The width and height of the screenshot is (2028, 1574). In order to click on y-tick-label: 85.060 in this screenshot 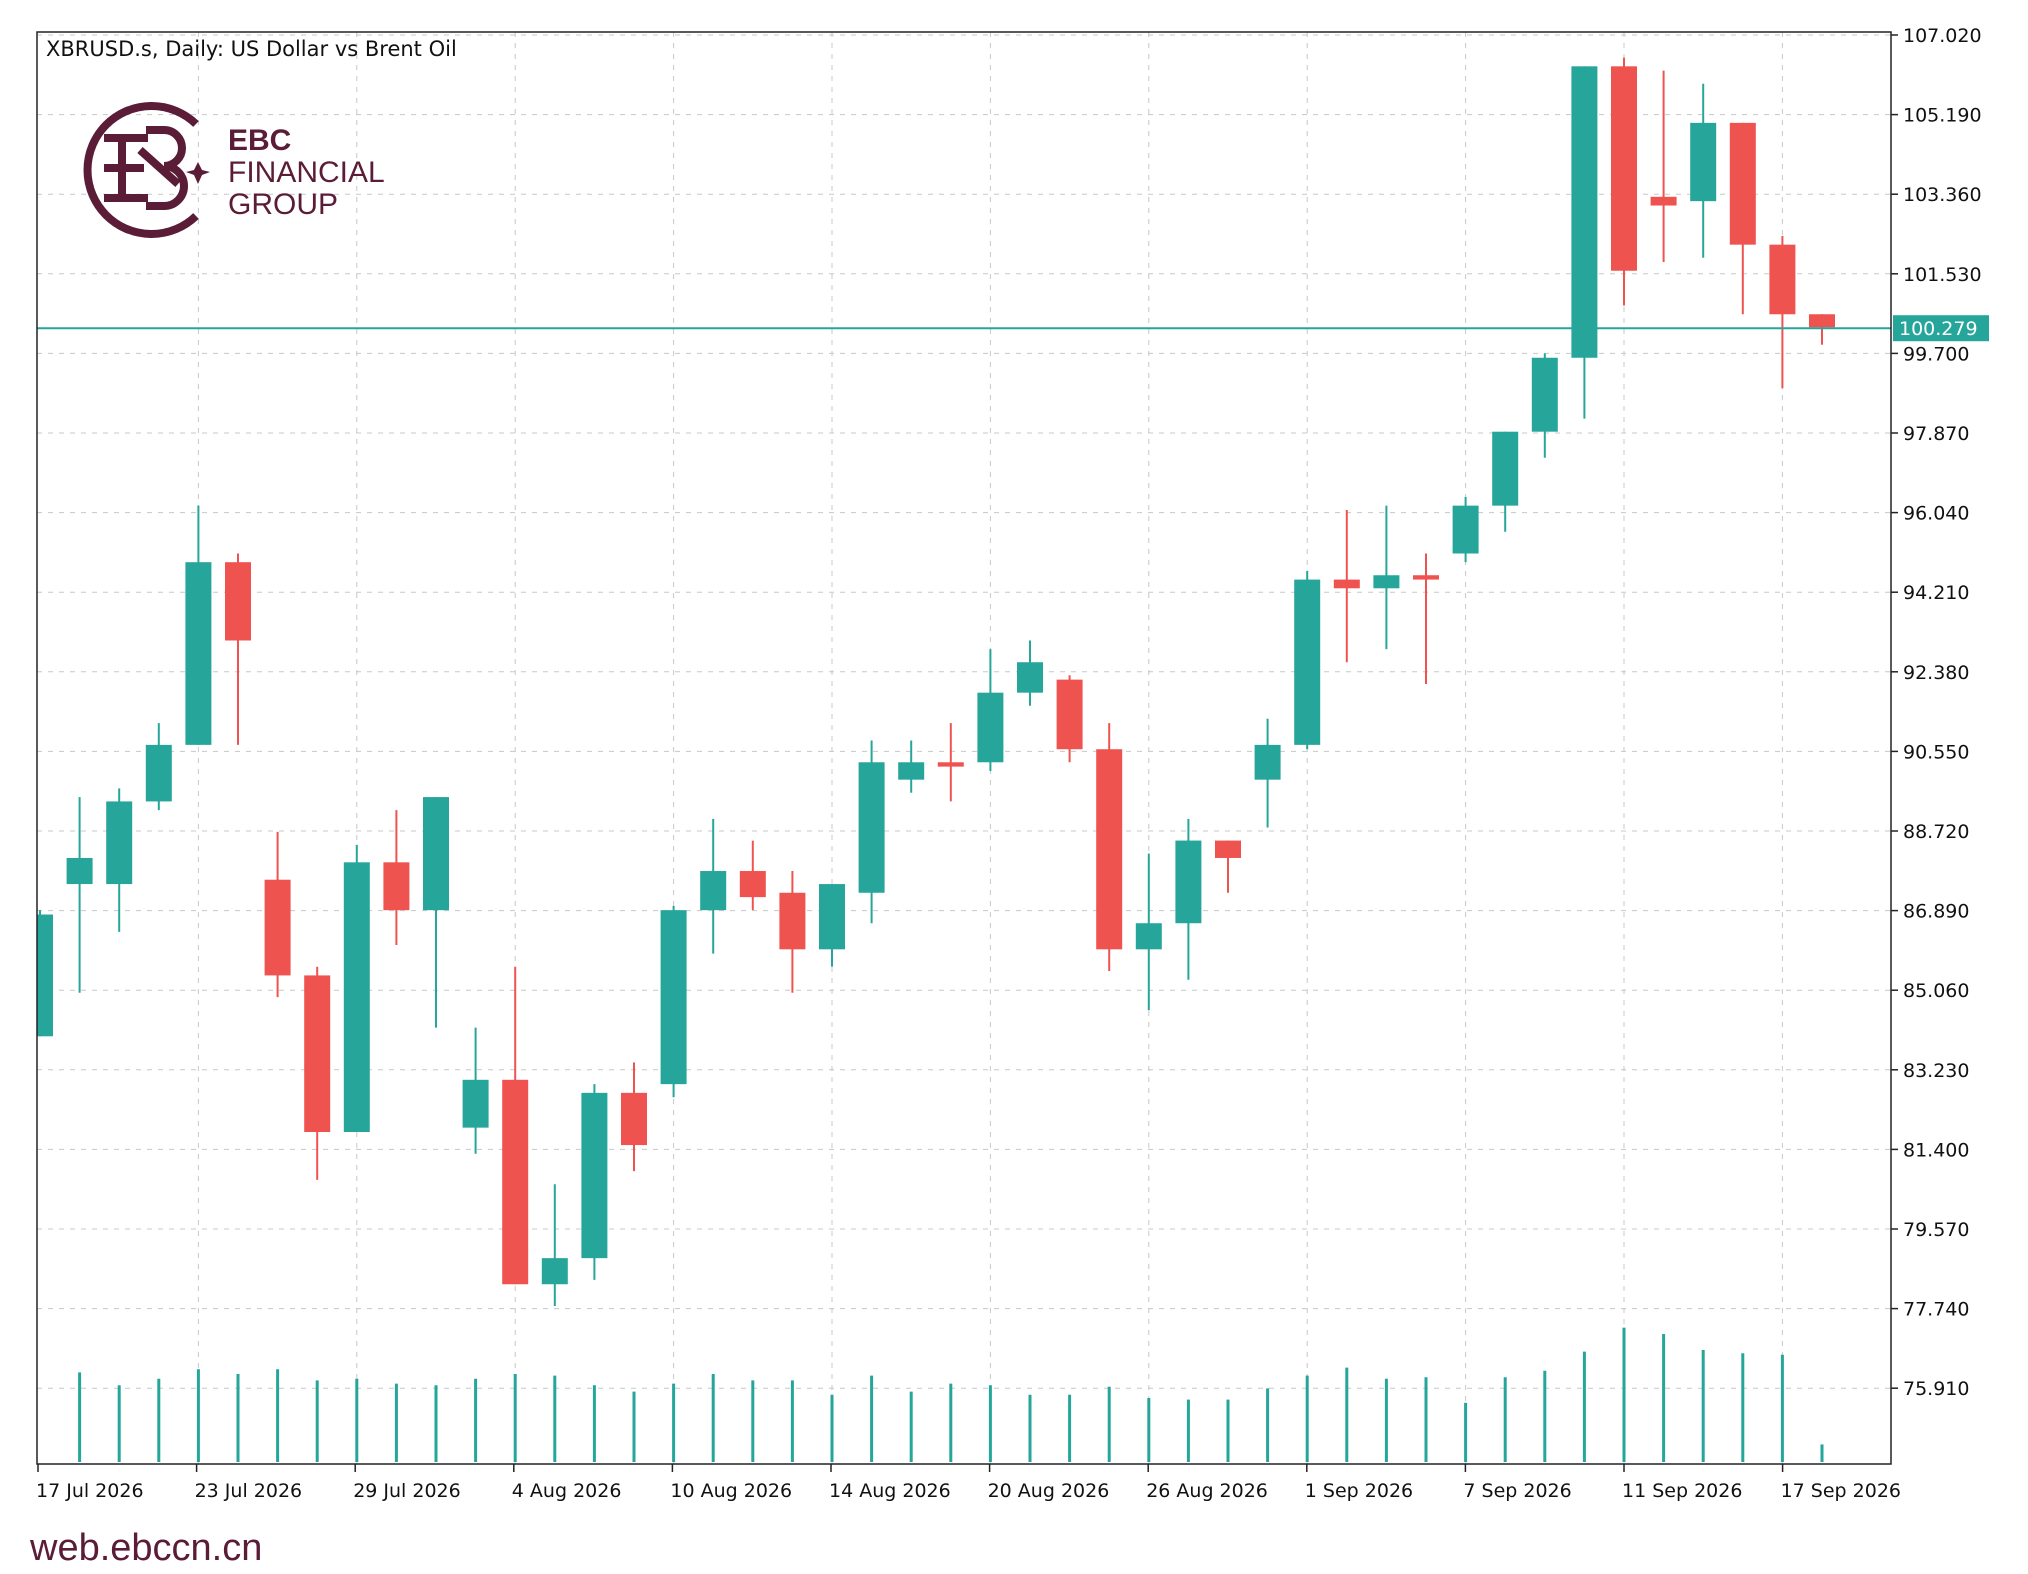, I will do `click(1936, 991)`.